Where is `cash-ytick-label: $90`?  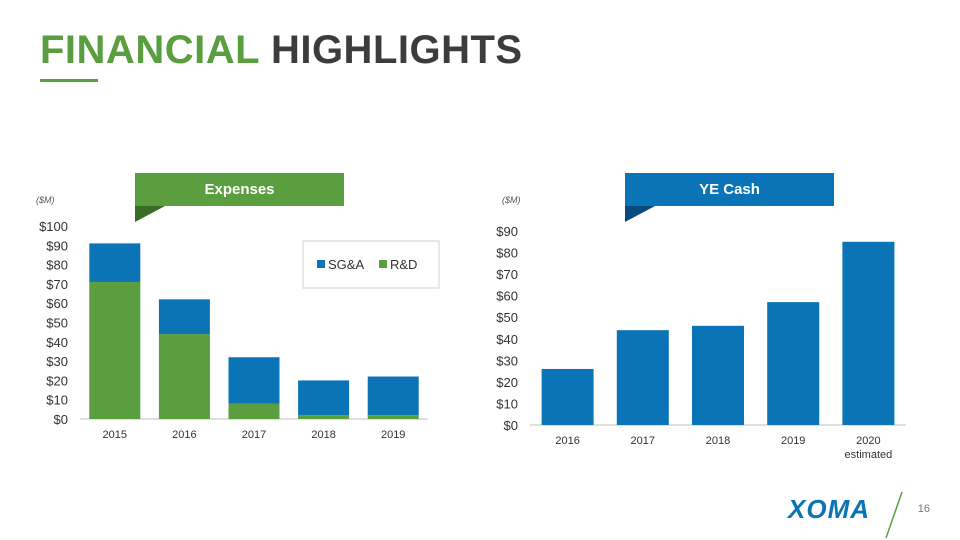 cash-ytick-label: $90 is located at coordinates (507, 231).